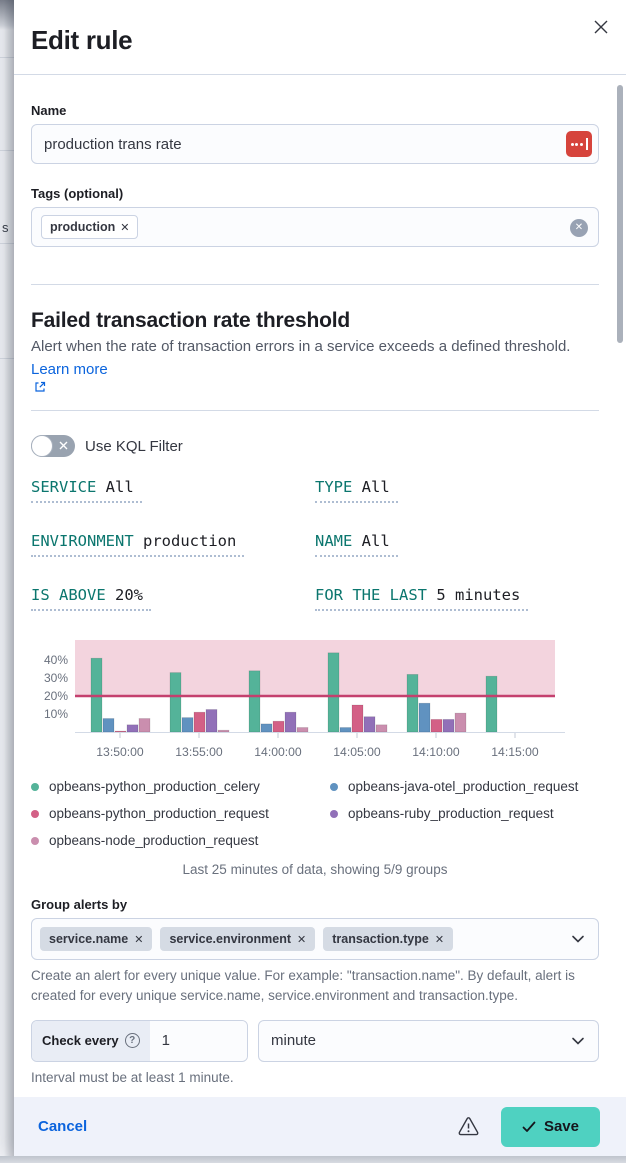 Image resolution: width=626 pixels, height=1163 pixels. I want to click on close-icon, so click(601, 27).